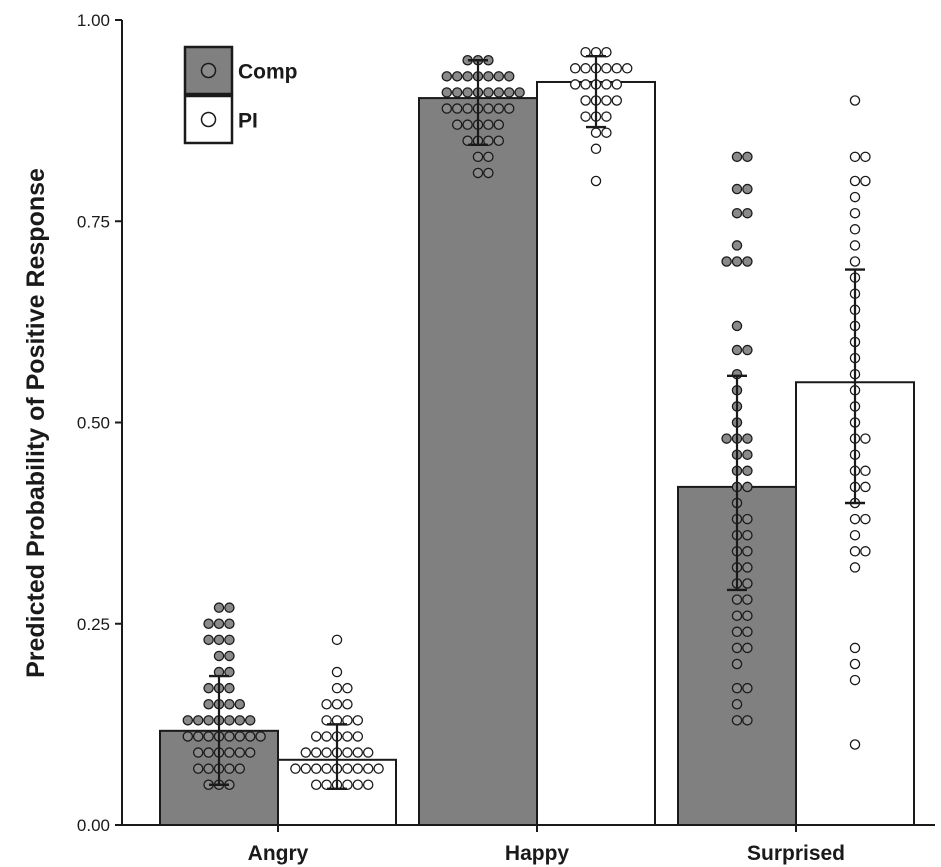 Image resolution: width=941 pixels, height=867 pixels. Describe the element at coordinates (596, 453) in the screenshot. I see `bar-pi-happy` at that location.